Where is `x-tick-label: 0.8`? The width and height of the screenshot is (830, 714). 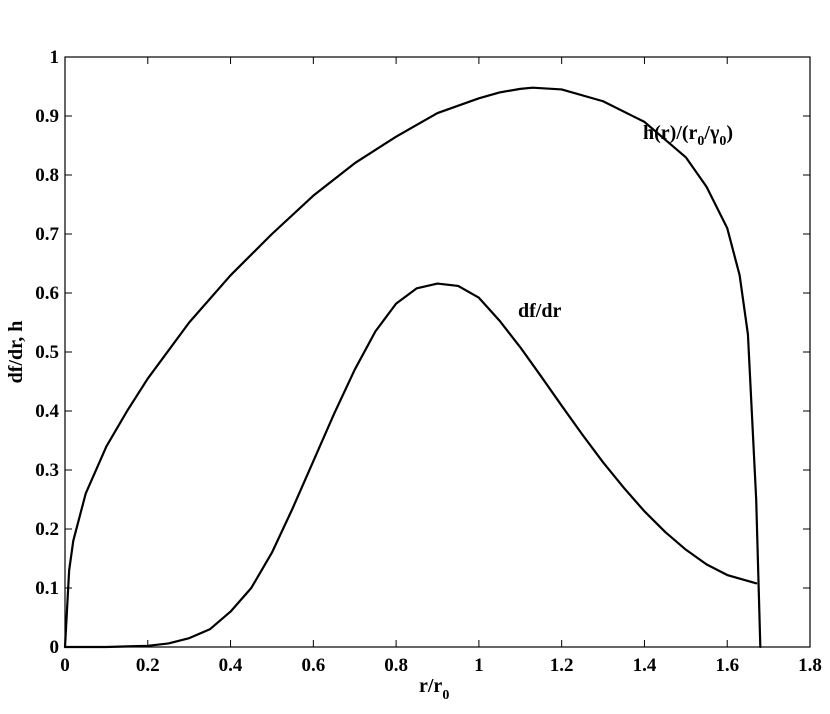
x-tick-label: 0.8 is located at coordinates (396, 665).